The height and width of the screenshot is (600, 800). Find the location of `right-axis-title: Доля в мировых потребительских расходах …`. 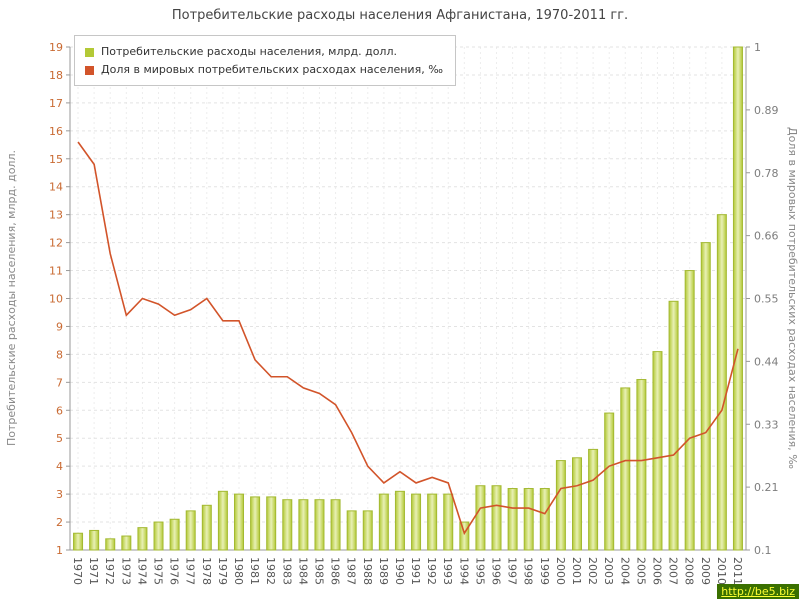

right-axis-title: Доля в мировых потребительских расходах … is located at coordinates (792, 298).